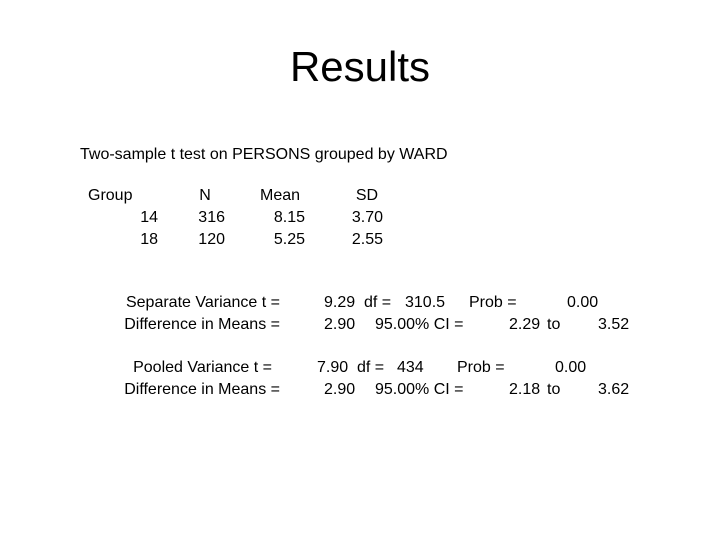  What do you see at coordinates (583, 302) in the screenshot?
I see `separate-prob-value: 0.00` at bounding box center [583, 302].